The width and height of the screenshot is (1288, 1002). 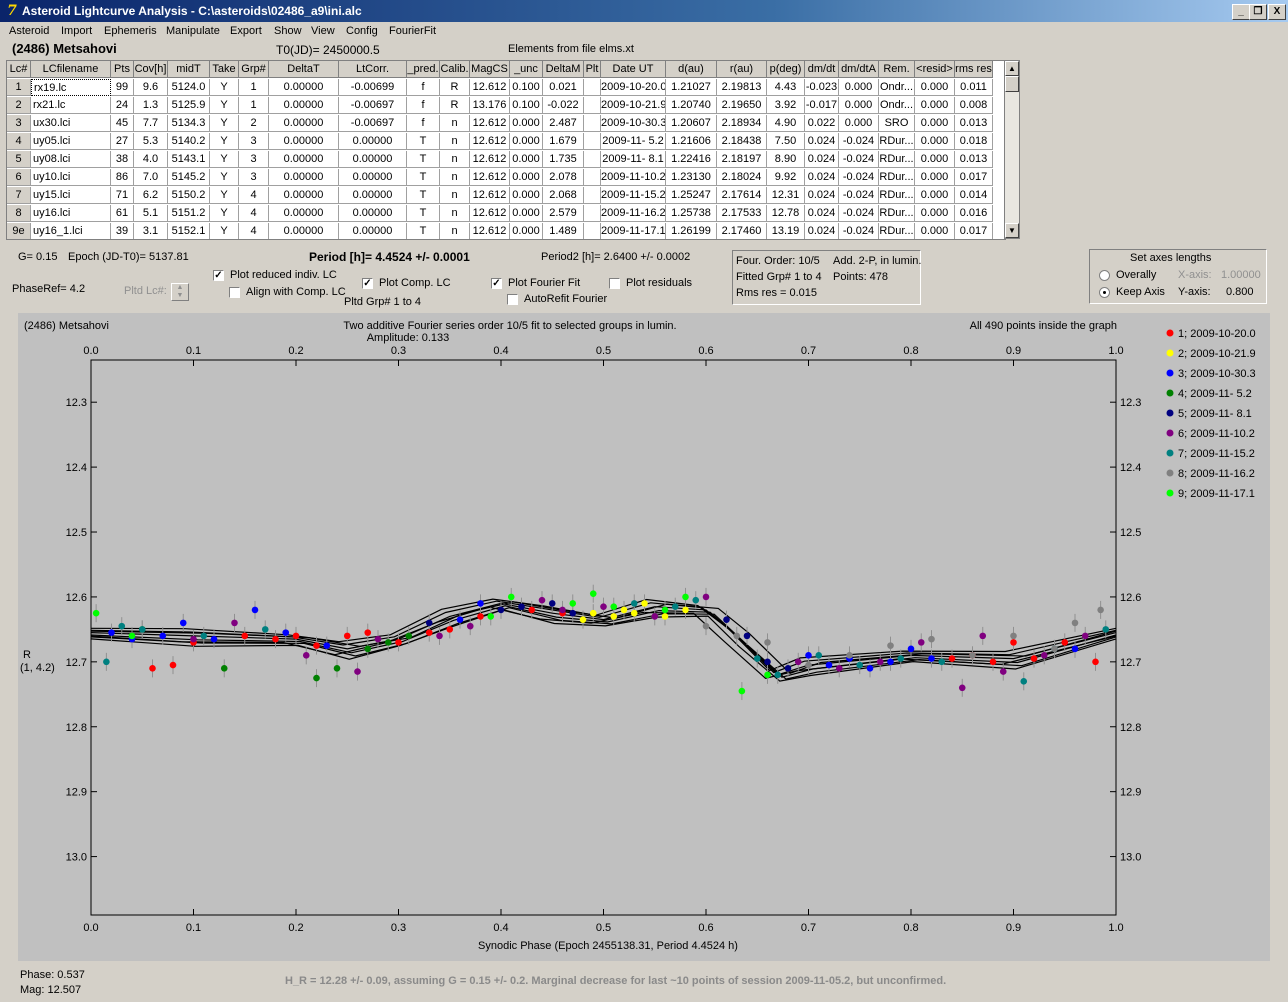 What do you see at coordinates (254, 87) in the screenshot?
I see `table-cell: 1` at bounding box center [254, 87].